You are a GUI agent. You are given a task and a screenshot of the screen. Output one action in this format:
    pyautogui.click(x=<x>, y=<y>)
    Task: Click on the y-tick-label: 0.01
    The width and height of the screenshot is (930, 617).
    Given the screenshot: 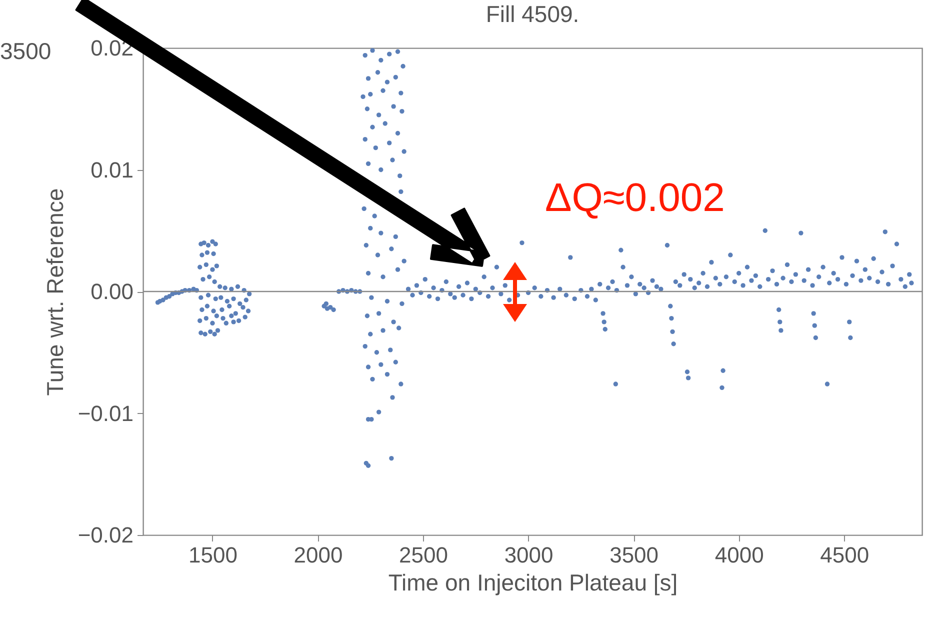 What is the action you would take?
    pyautogui.click(x=112, y=169)
    